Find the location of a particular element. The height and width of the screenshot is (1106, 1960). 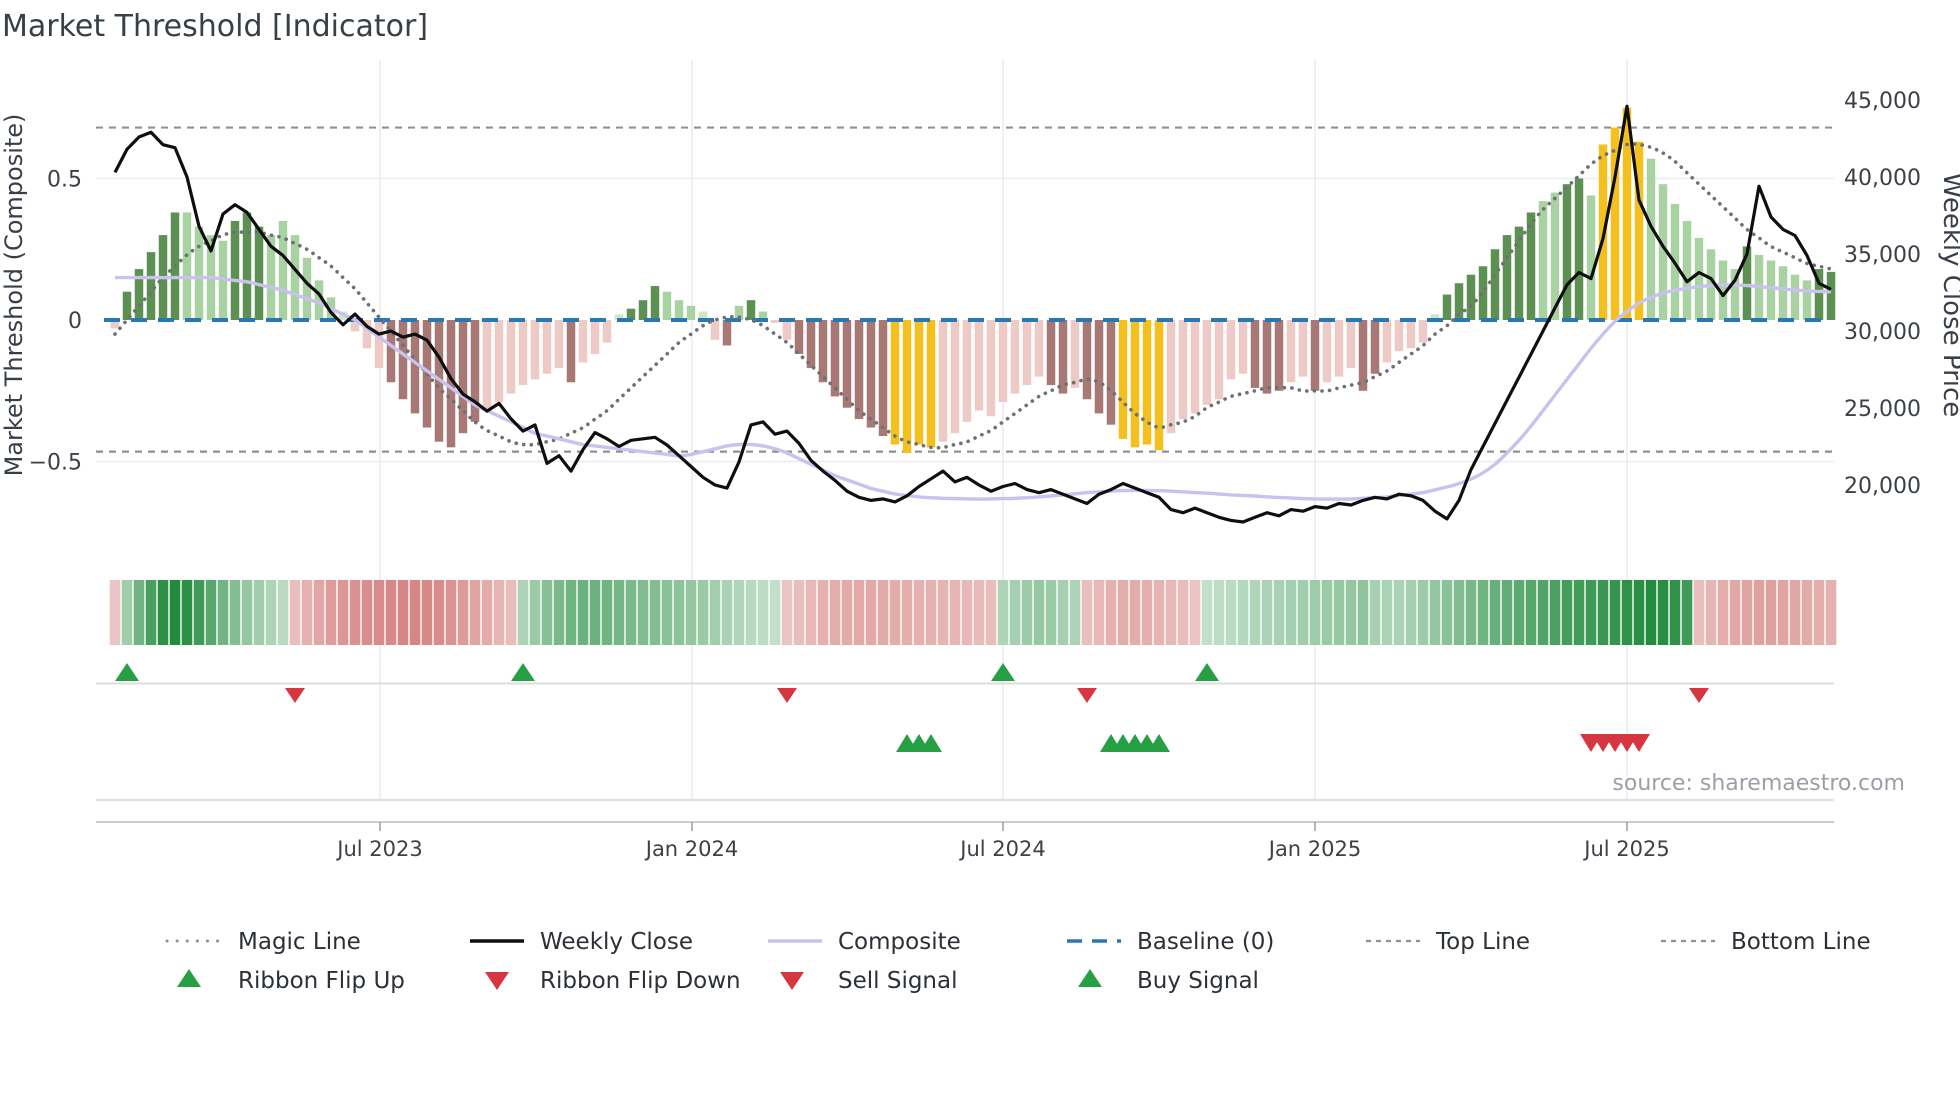

legend-item-label: Weekly Close is located at coordinates (616, 942).